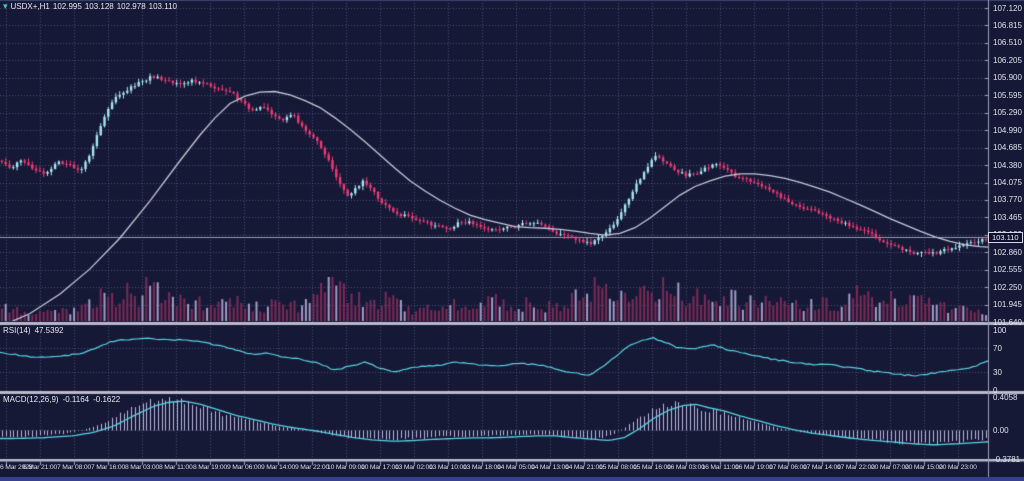 The height and width of the screenshot is (481, 1024). What do you see at coordinates (74, 467) in the screenshot?
I see `time-axis-label: 7 Mar 08:00` at bounding box center [74, 467].